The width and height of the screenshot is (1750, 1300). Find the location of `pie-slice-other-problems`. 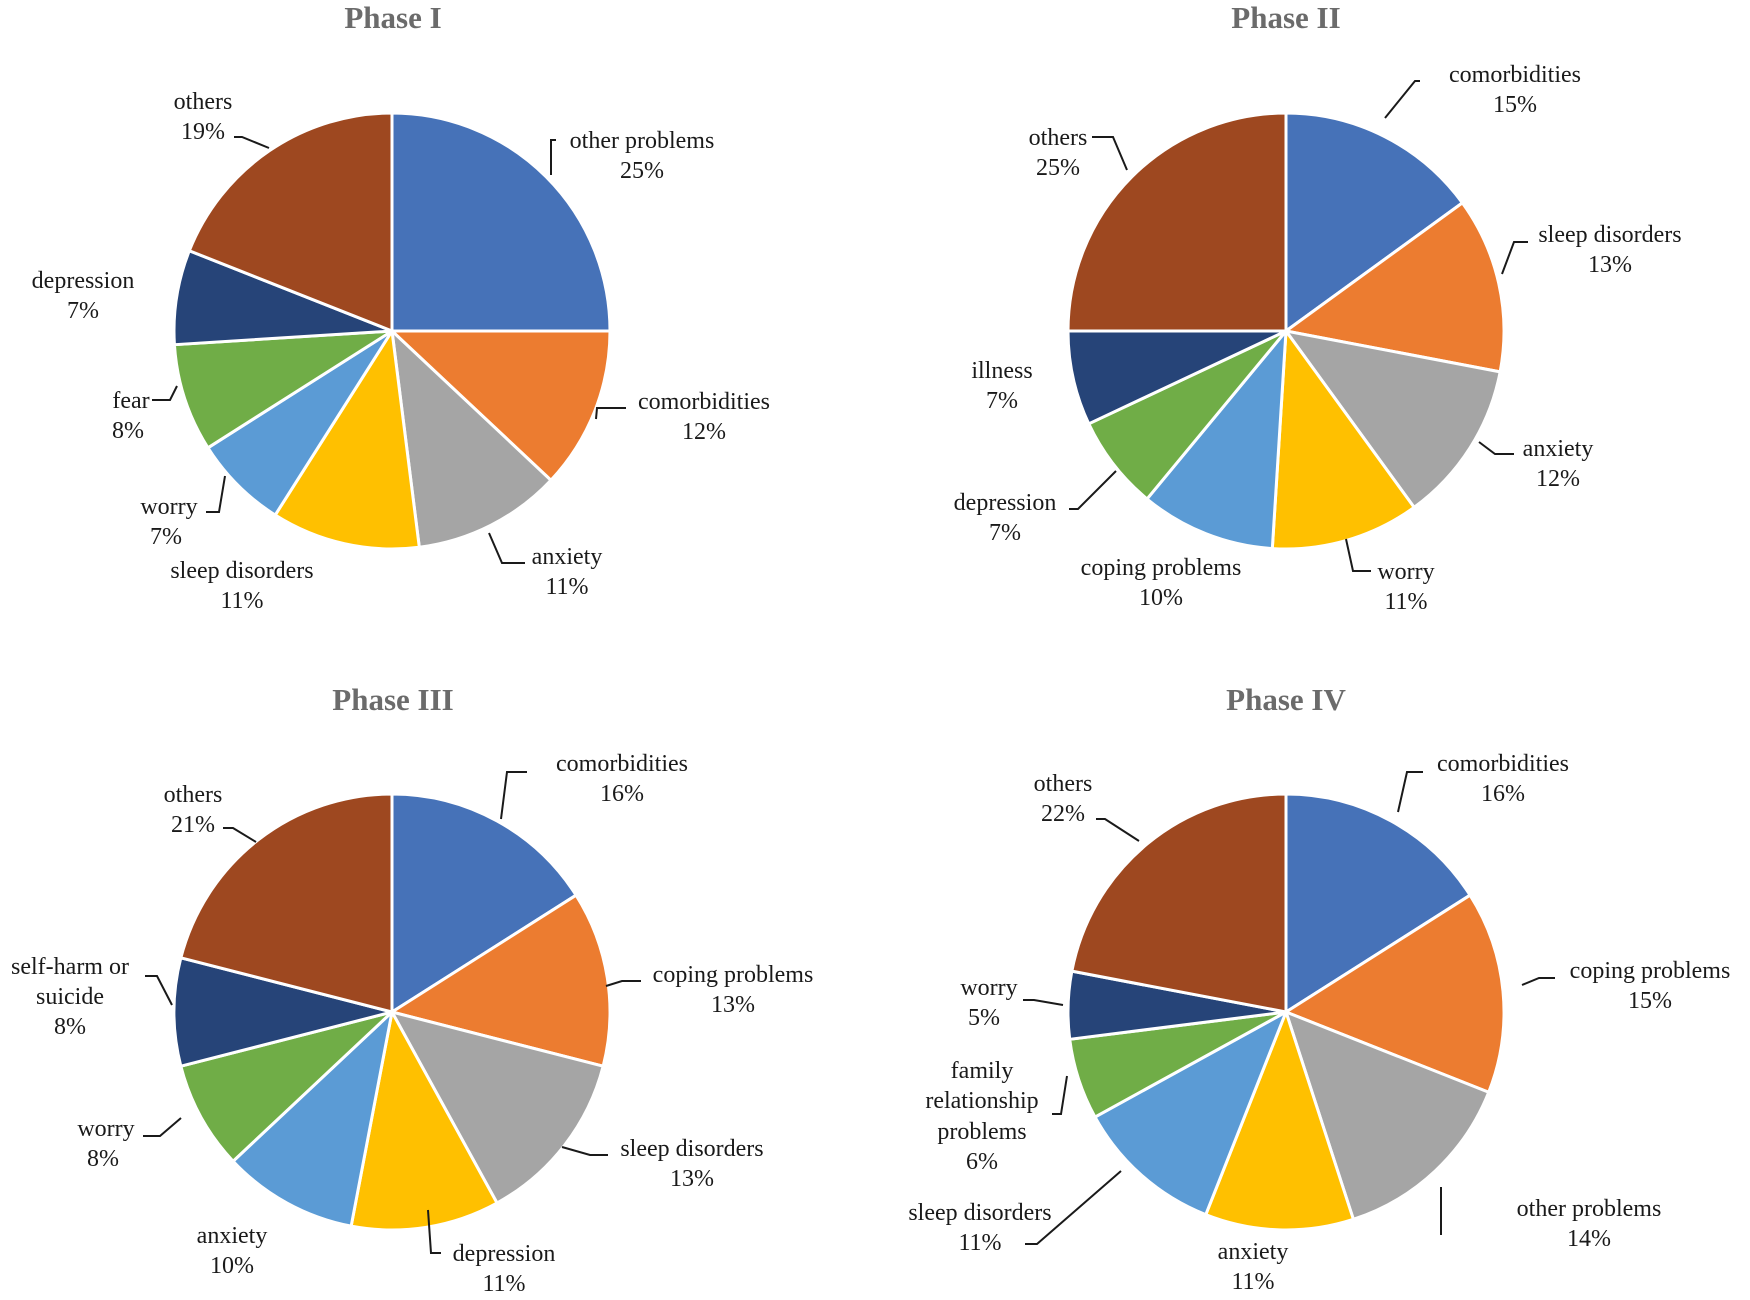

pie-slice-other-problems is located at coordinates (501, 222).